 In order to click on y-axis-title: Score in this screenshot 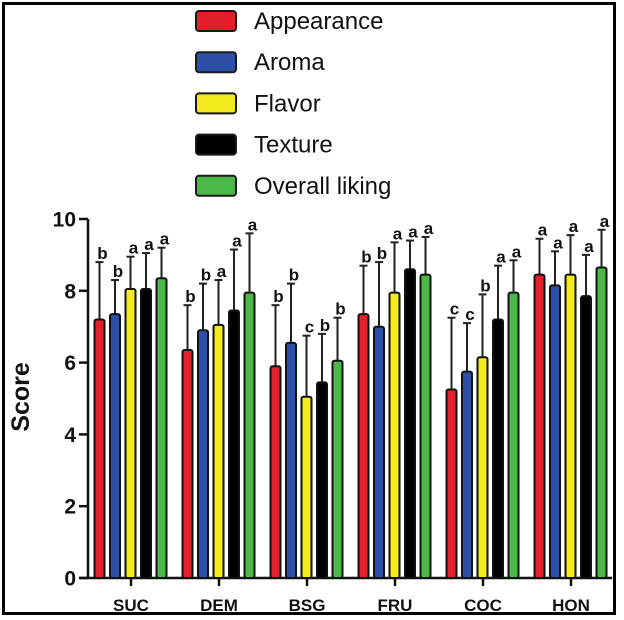, I will do `click(21, 397)`.